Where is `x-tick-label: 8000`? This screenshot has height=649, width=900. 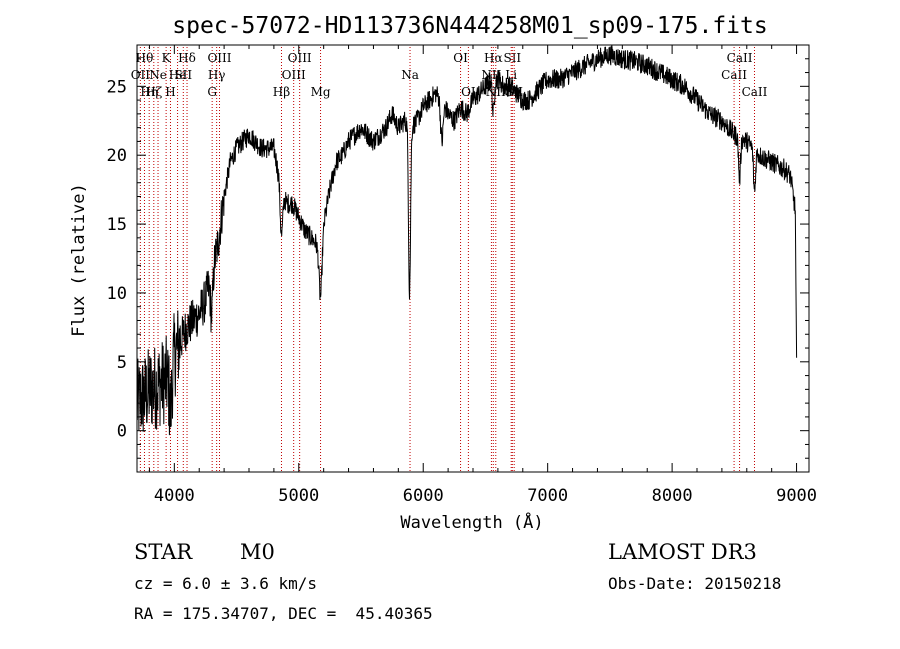 x-tick-label: 8000 is located at coordinates (672, 496).